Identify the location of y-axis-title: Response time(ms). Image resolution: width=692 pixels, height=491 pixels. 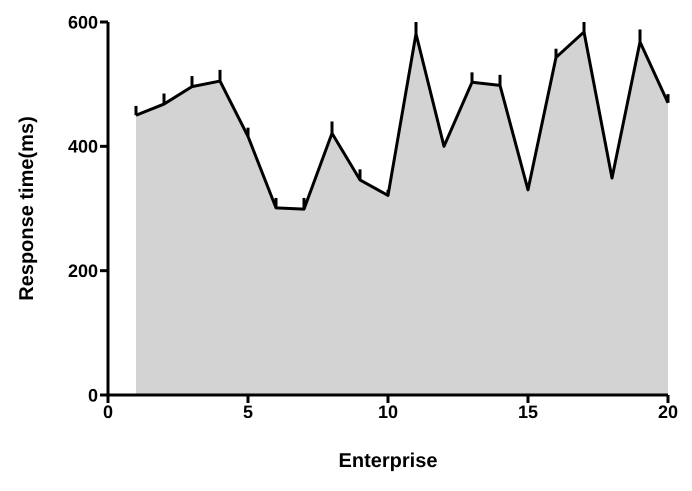
(27, 208).